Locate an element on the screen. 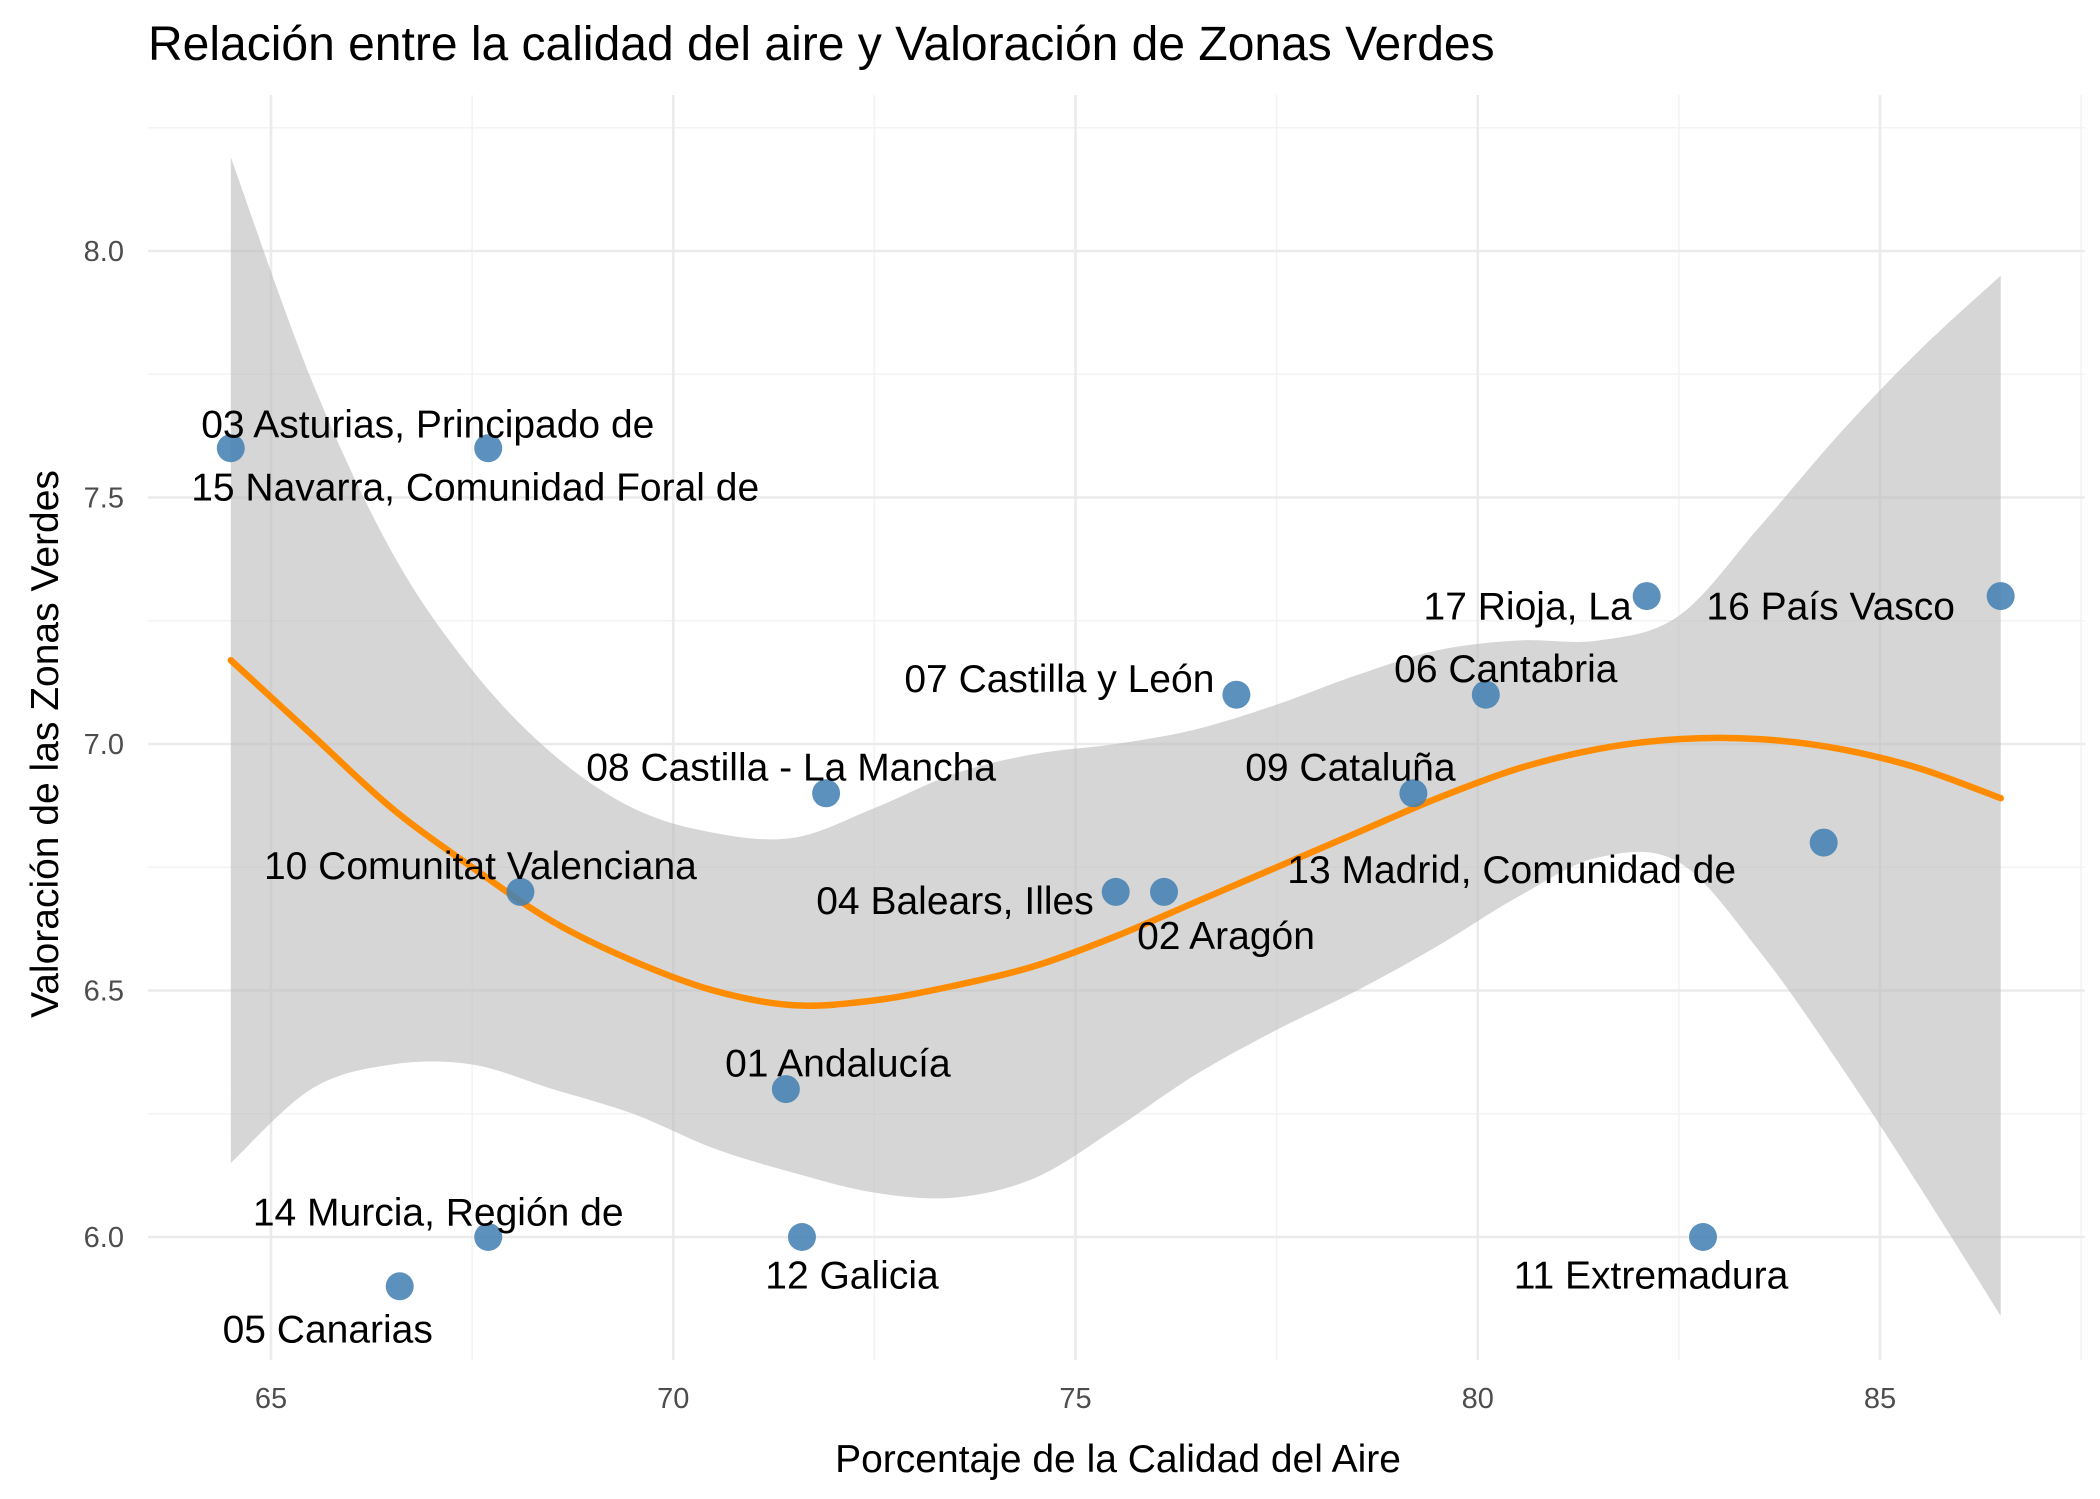 The image size is (2100, 1499). point-label: 05 Canarias is located at coordinates (328, 1330).